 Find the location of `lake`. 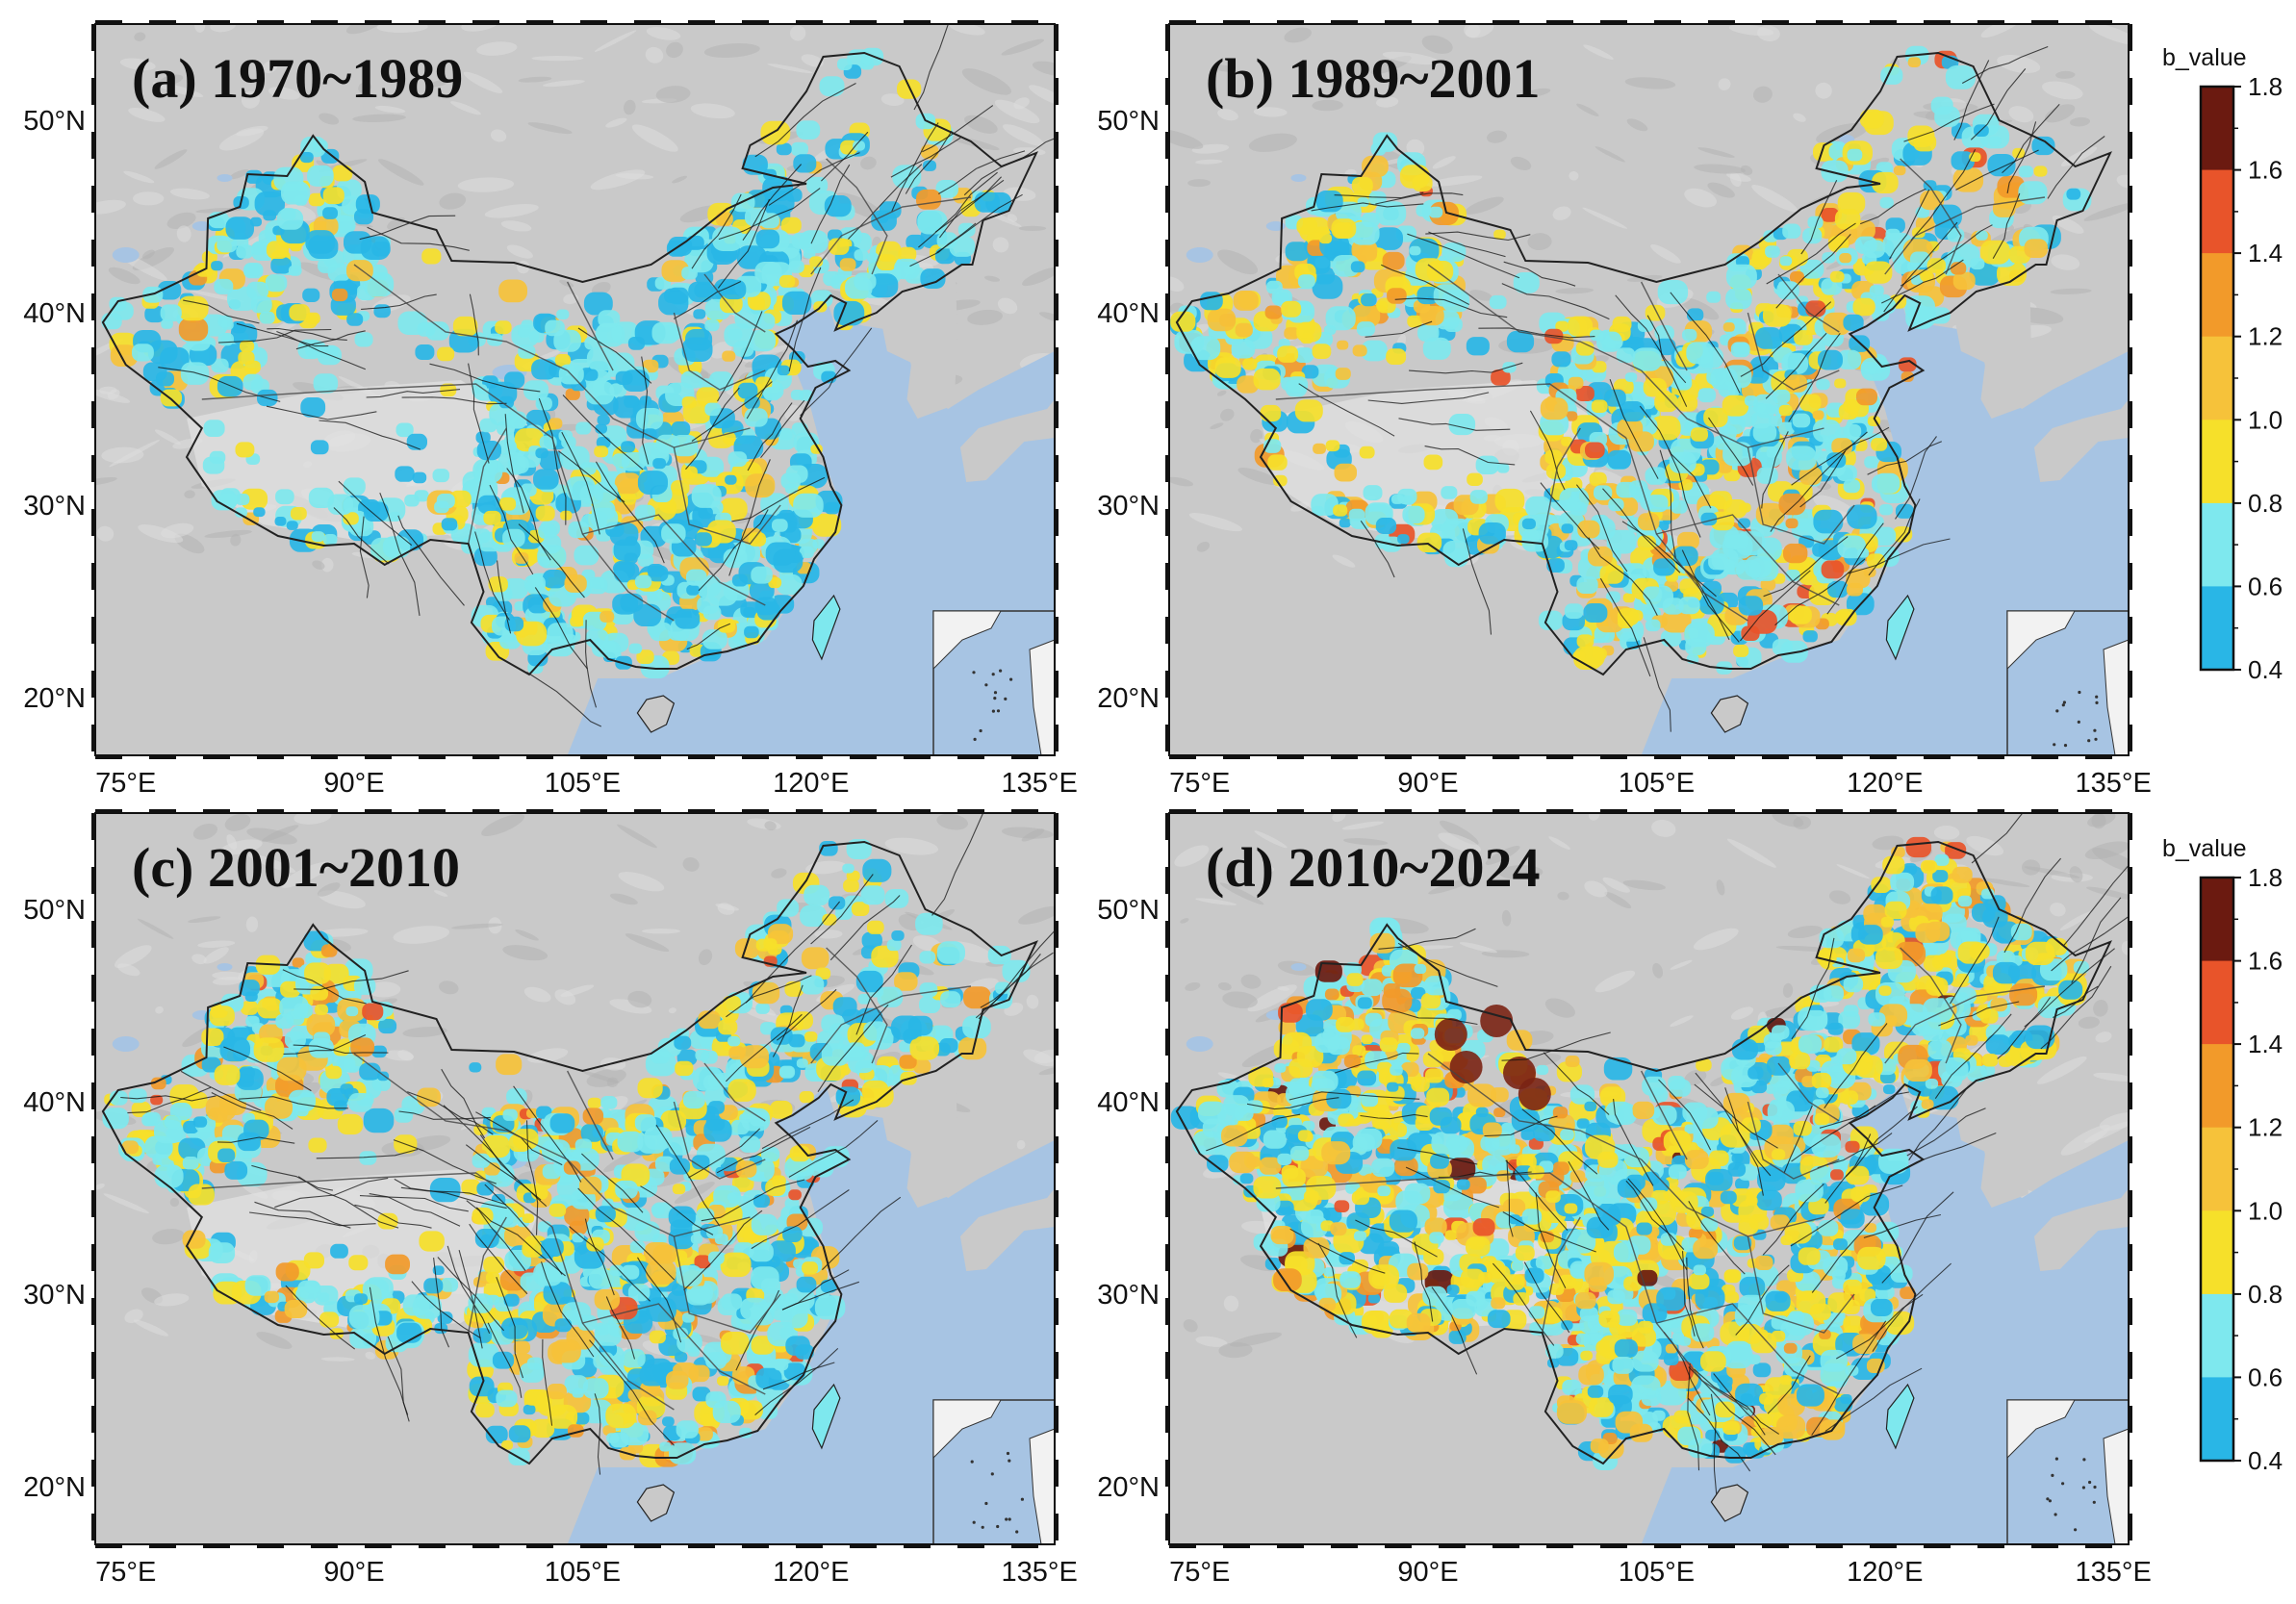

lake is located at coordinates (126, 255).